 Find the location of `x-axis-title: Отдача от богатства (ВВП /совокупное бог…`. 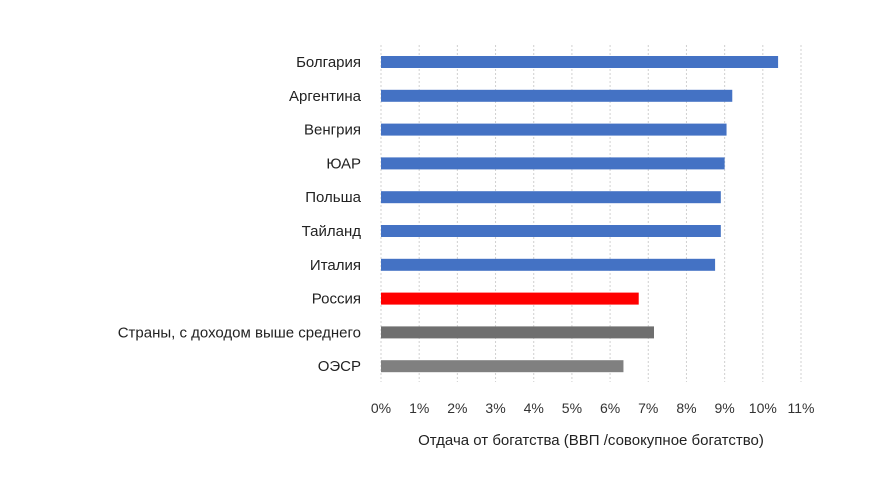

x-axis-title: Отдача от богатства (ВВП /совокупное бог… is located at coordinates (591, 440).